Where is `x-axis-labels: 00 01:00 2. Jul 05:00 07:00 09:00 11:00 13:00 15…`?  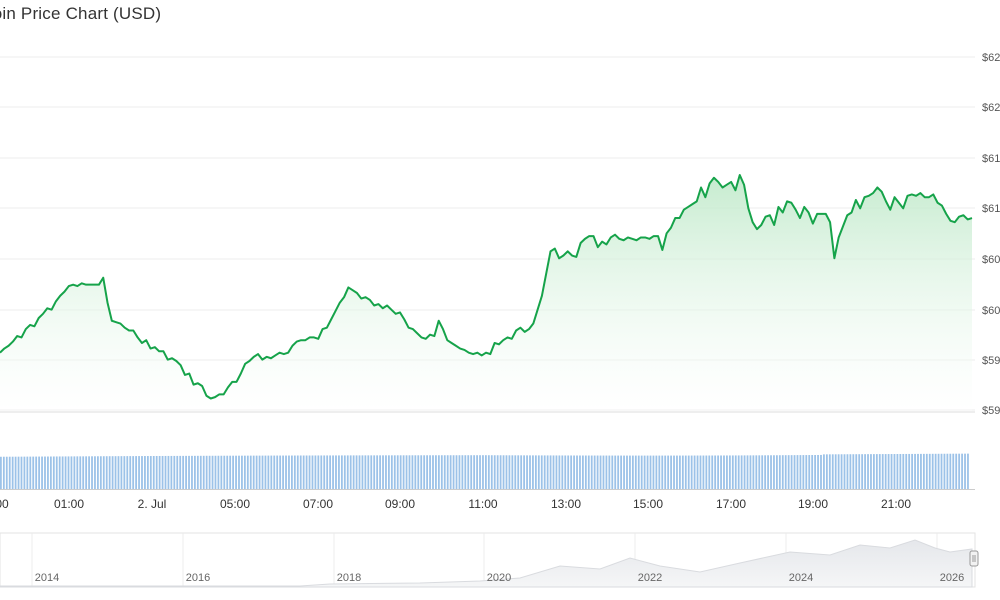
x-axis-labels: 00 01:00 2. Jul 05:00 07:00 09:00 11:00 13:00 15… is located at coordinates (455, 504).